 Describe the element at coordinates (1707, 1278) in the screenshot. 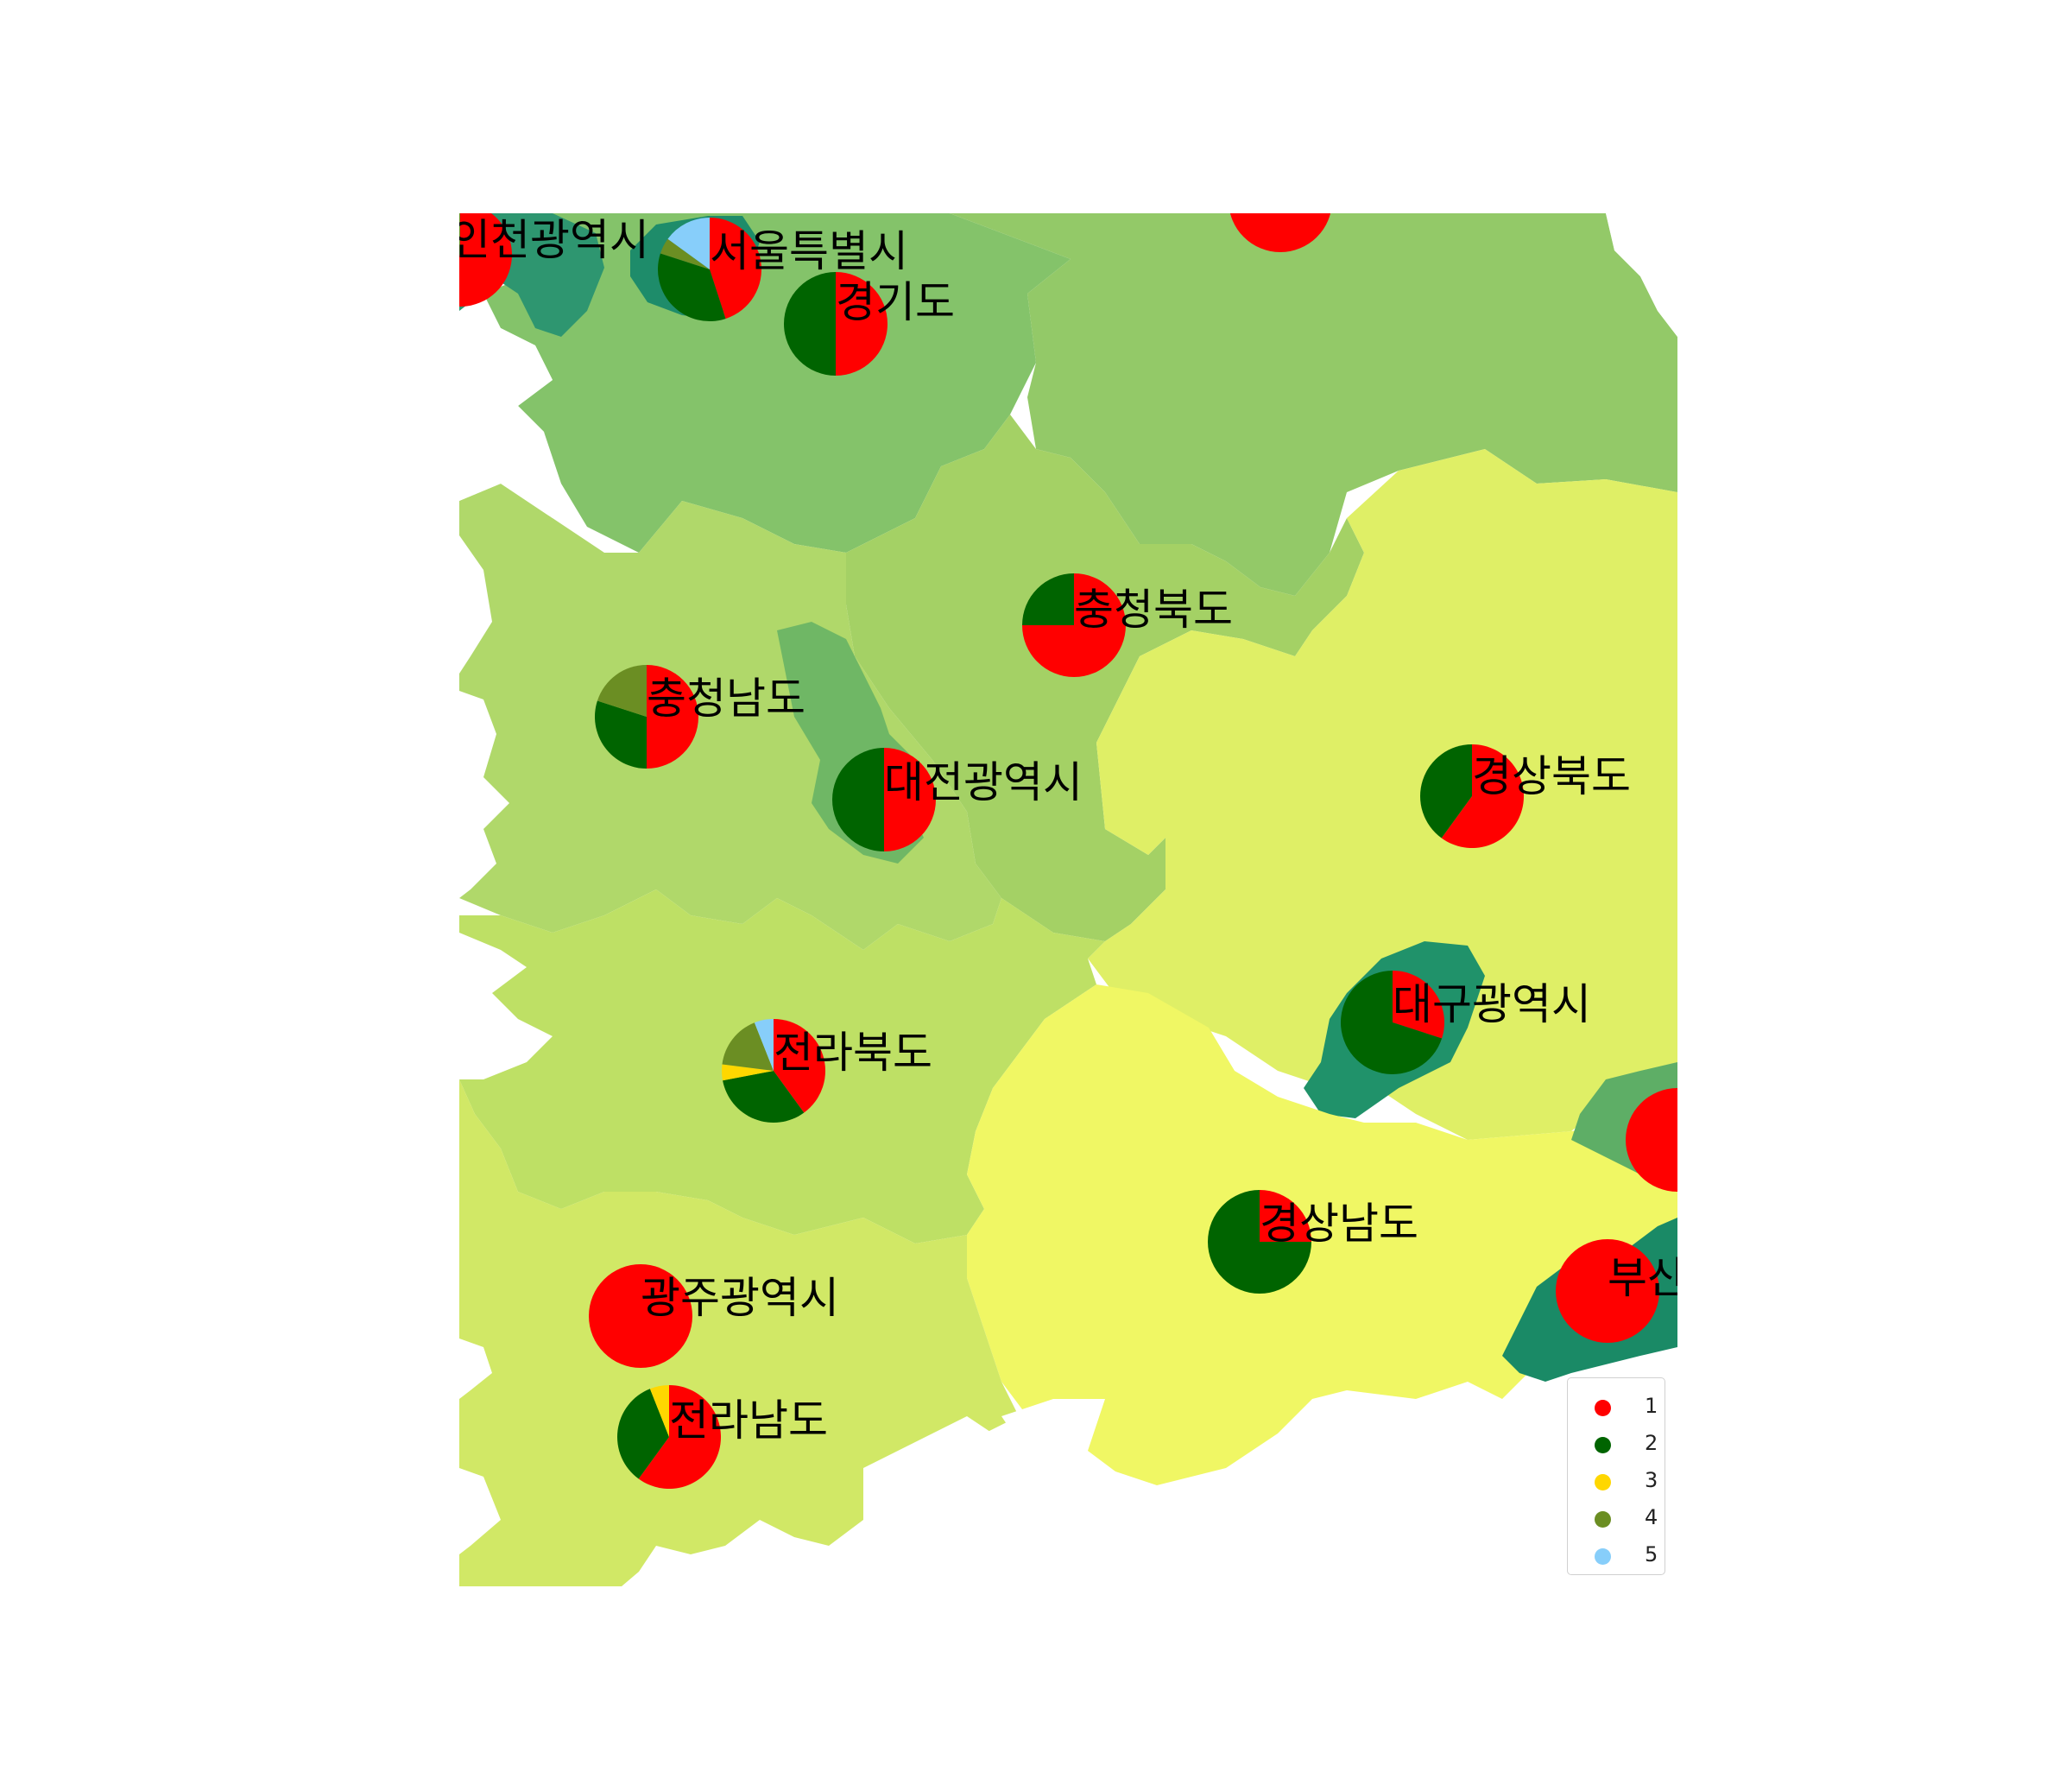

I see `label-busan: 부산광역시` at that location.